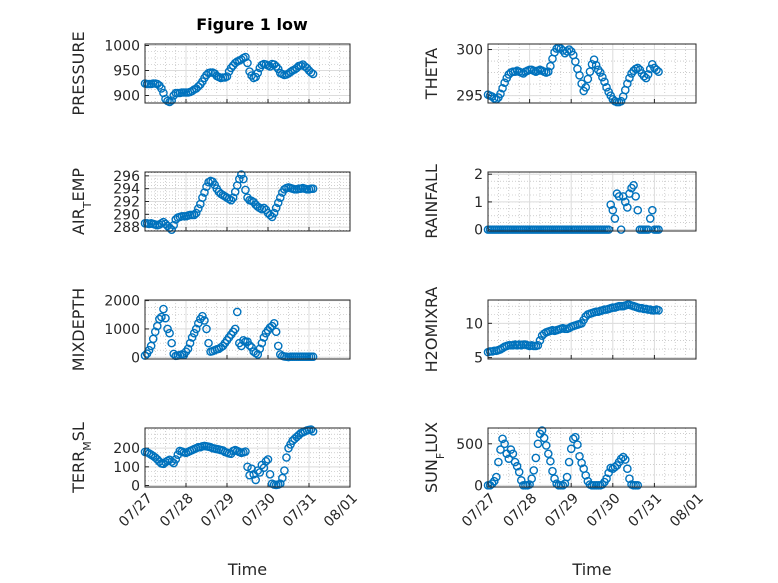 The image size is (778, 583). What do you see at coordinates (247, 569) in the screenshot?
I see `terr-msl-xlabel: Time` at bounding box center [247, 569].